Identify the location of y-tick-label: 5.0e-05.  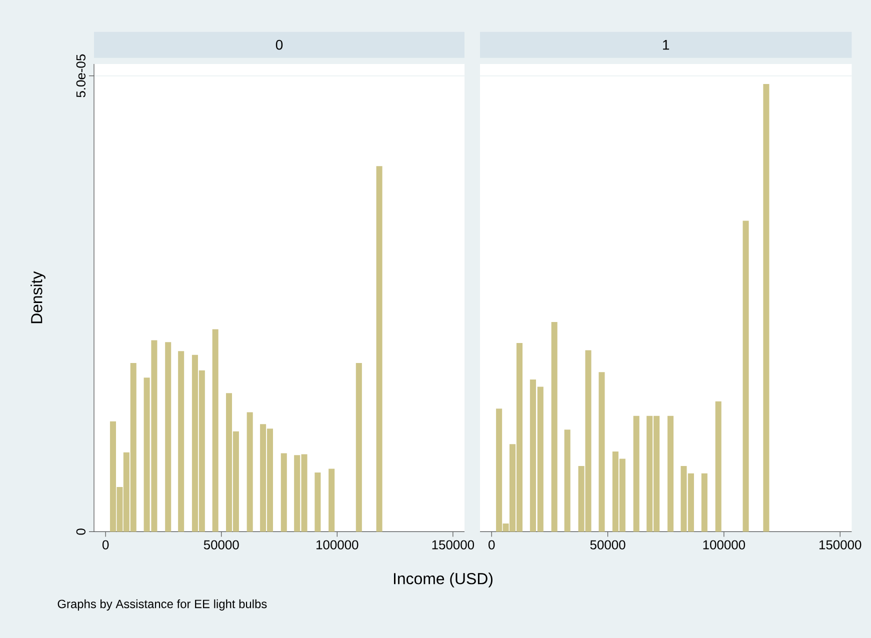
(81, 76).